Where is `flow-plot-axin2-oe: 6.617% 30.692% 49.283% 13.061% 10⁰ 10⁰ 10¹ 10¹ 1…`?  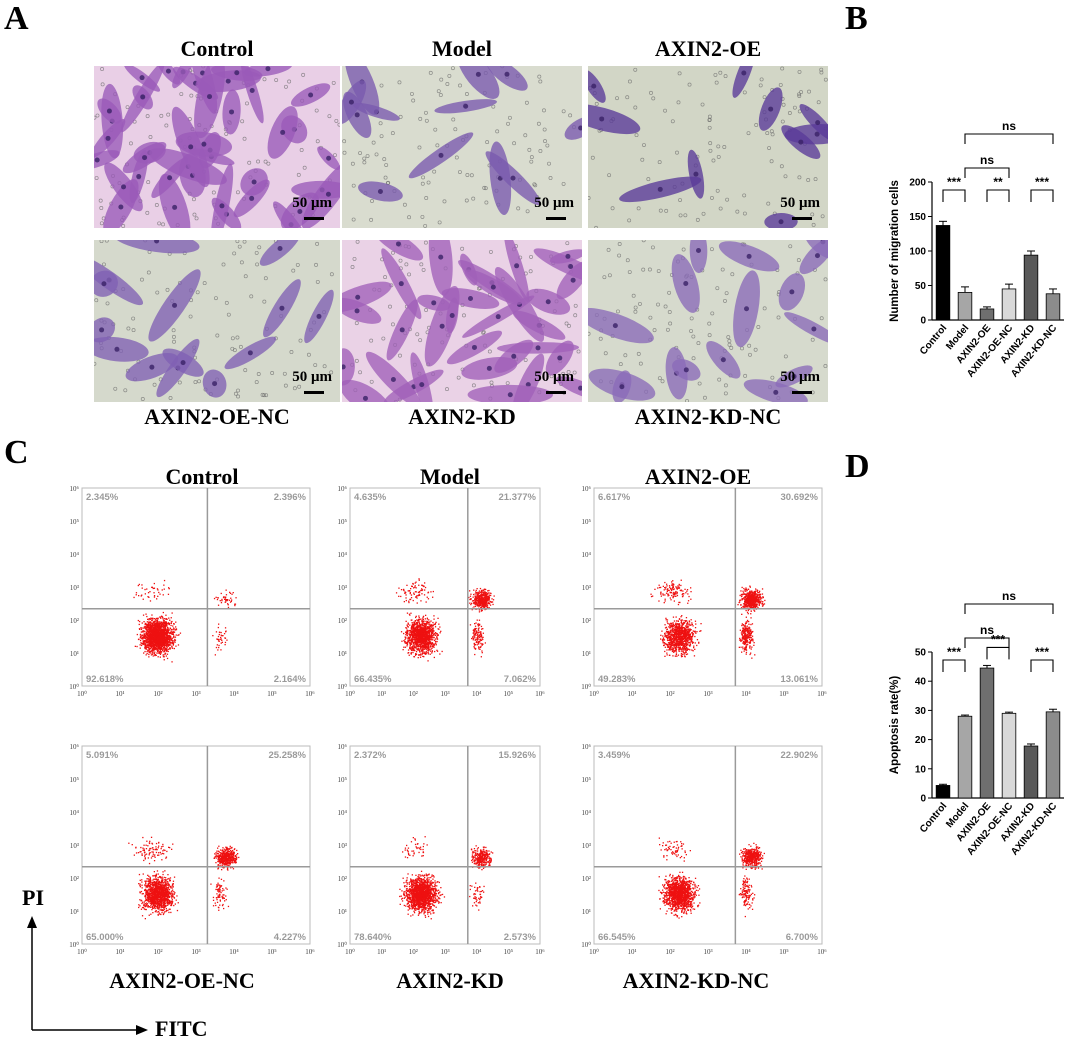
flow-plot-axin2-oe: 6.617% 30.692% 49.283% 13.061% 10⁰ 10⁰ 10¹ 10¹ 1… is located at coordinates (704, 592).